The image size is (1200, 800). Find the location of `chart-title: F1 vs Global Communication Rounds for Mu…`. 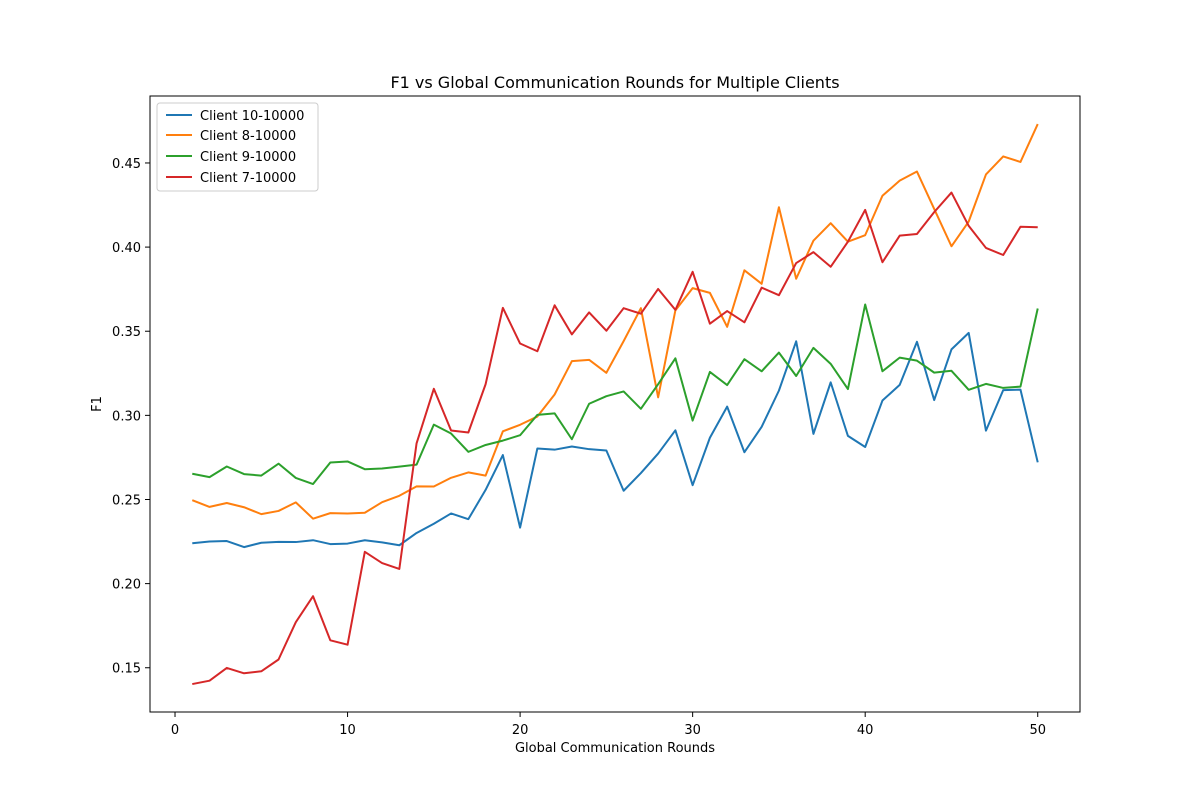

chart-title: F1 vs Global Communication Rounds for Mu… is located at coordinates (614, 82).